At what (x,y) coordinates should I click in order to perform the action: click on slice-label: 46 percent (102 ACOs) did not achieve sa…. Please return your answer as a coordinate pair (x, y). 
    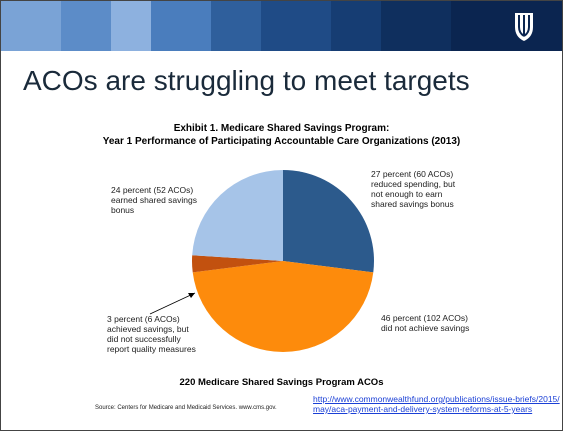
    Looking at the image, I should click on (425, 323).